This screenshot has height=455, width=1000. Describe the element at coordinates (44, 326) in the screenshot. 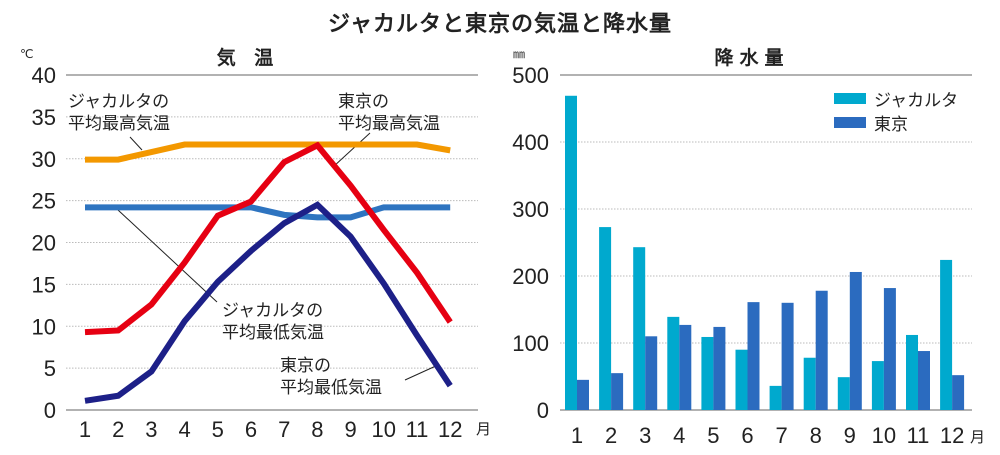

I see `y-tick-label: 10` at that location.